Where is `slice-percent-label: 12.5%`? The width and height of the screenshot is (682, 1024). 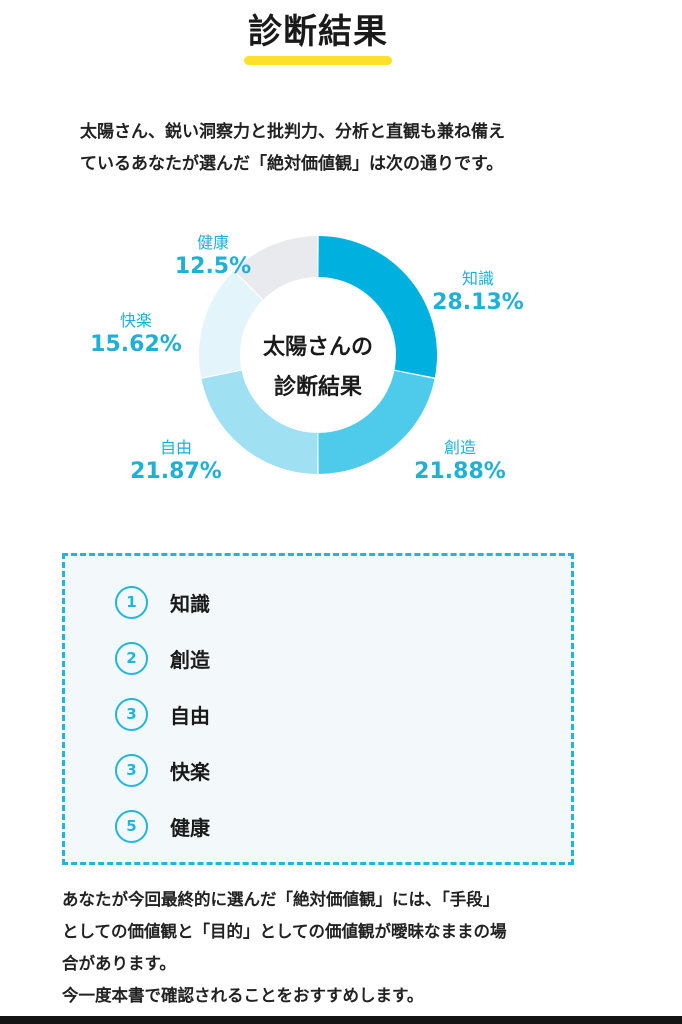 slice-percent-label: 12.5% is located at coordinates (213, 266).